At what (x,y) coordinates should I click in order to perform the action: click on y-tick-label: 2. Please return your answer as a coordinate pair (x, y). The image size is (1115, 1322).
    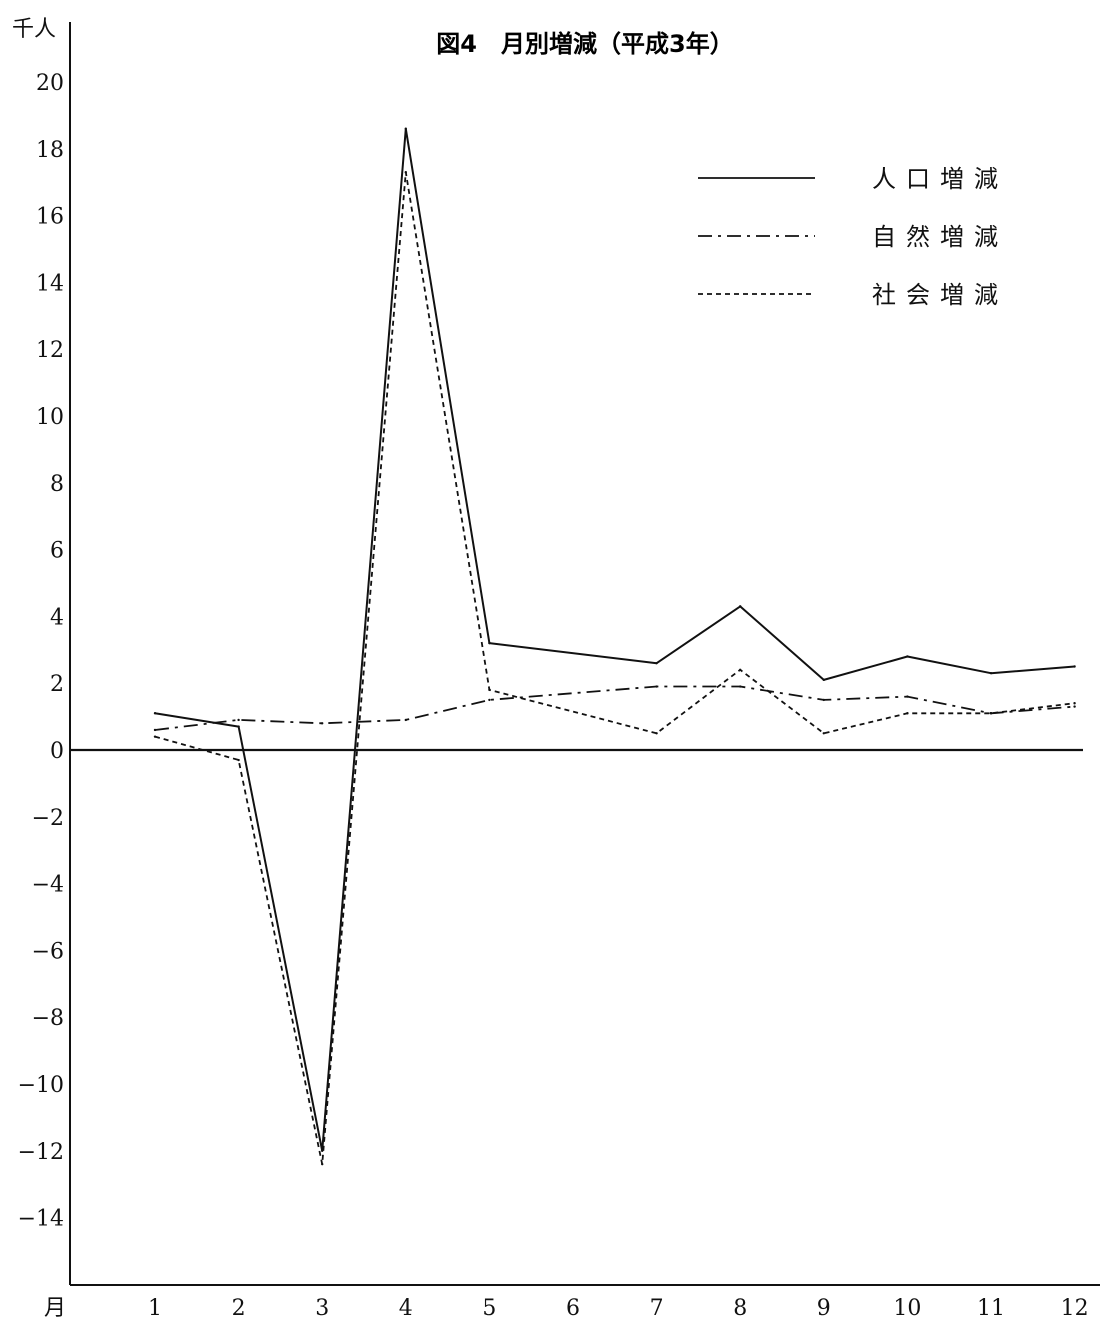
    Looking at the image, I should click on (57, 684).